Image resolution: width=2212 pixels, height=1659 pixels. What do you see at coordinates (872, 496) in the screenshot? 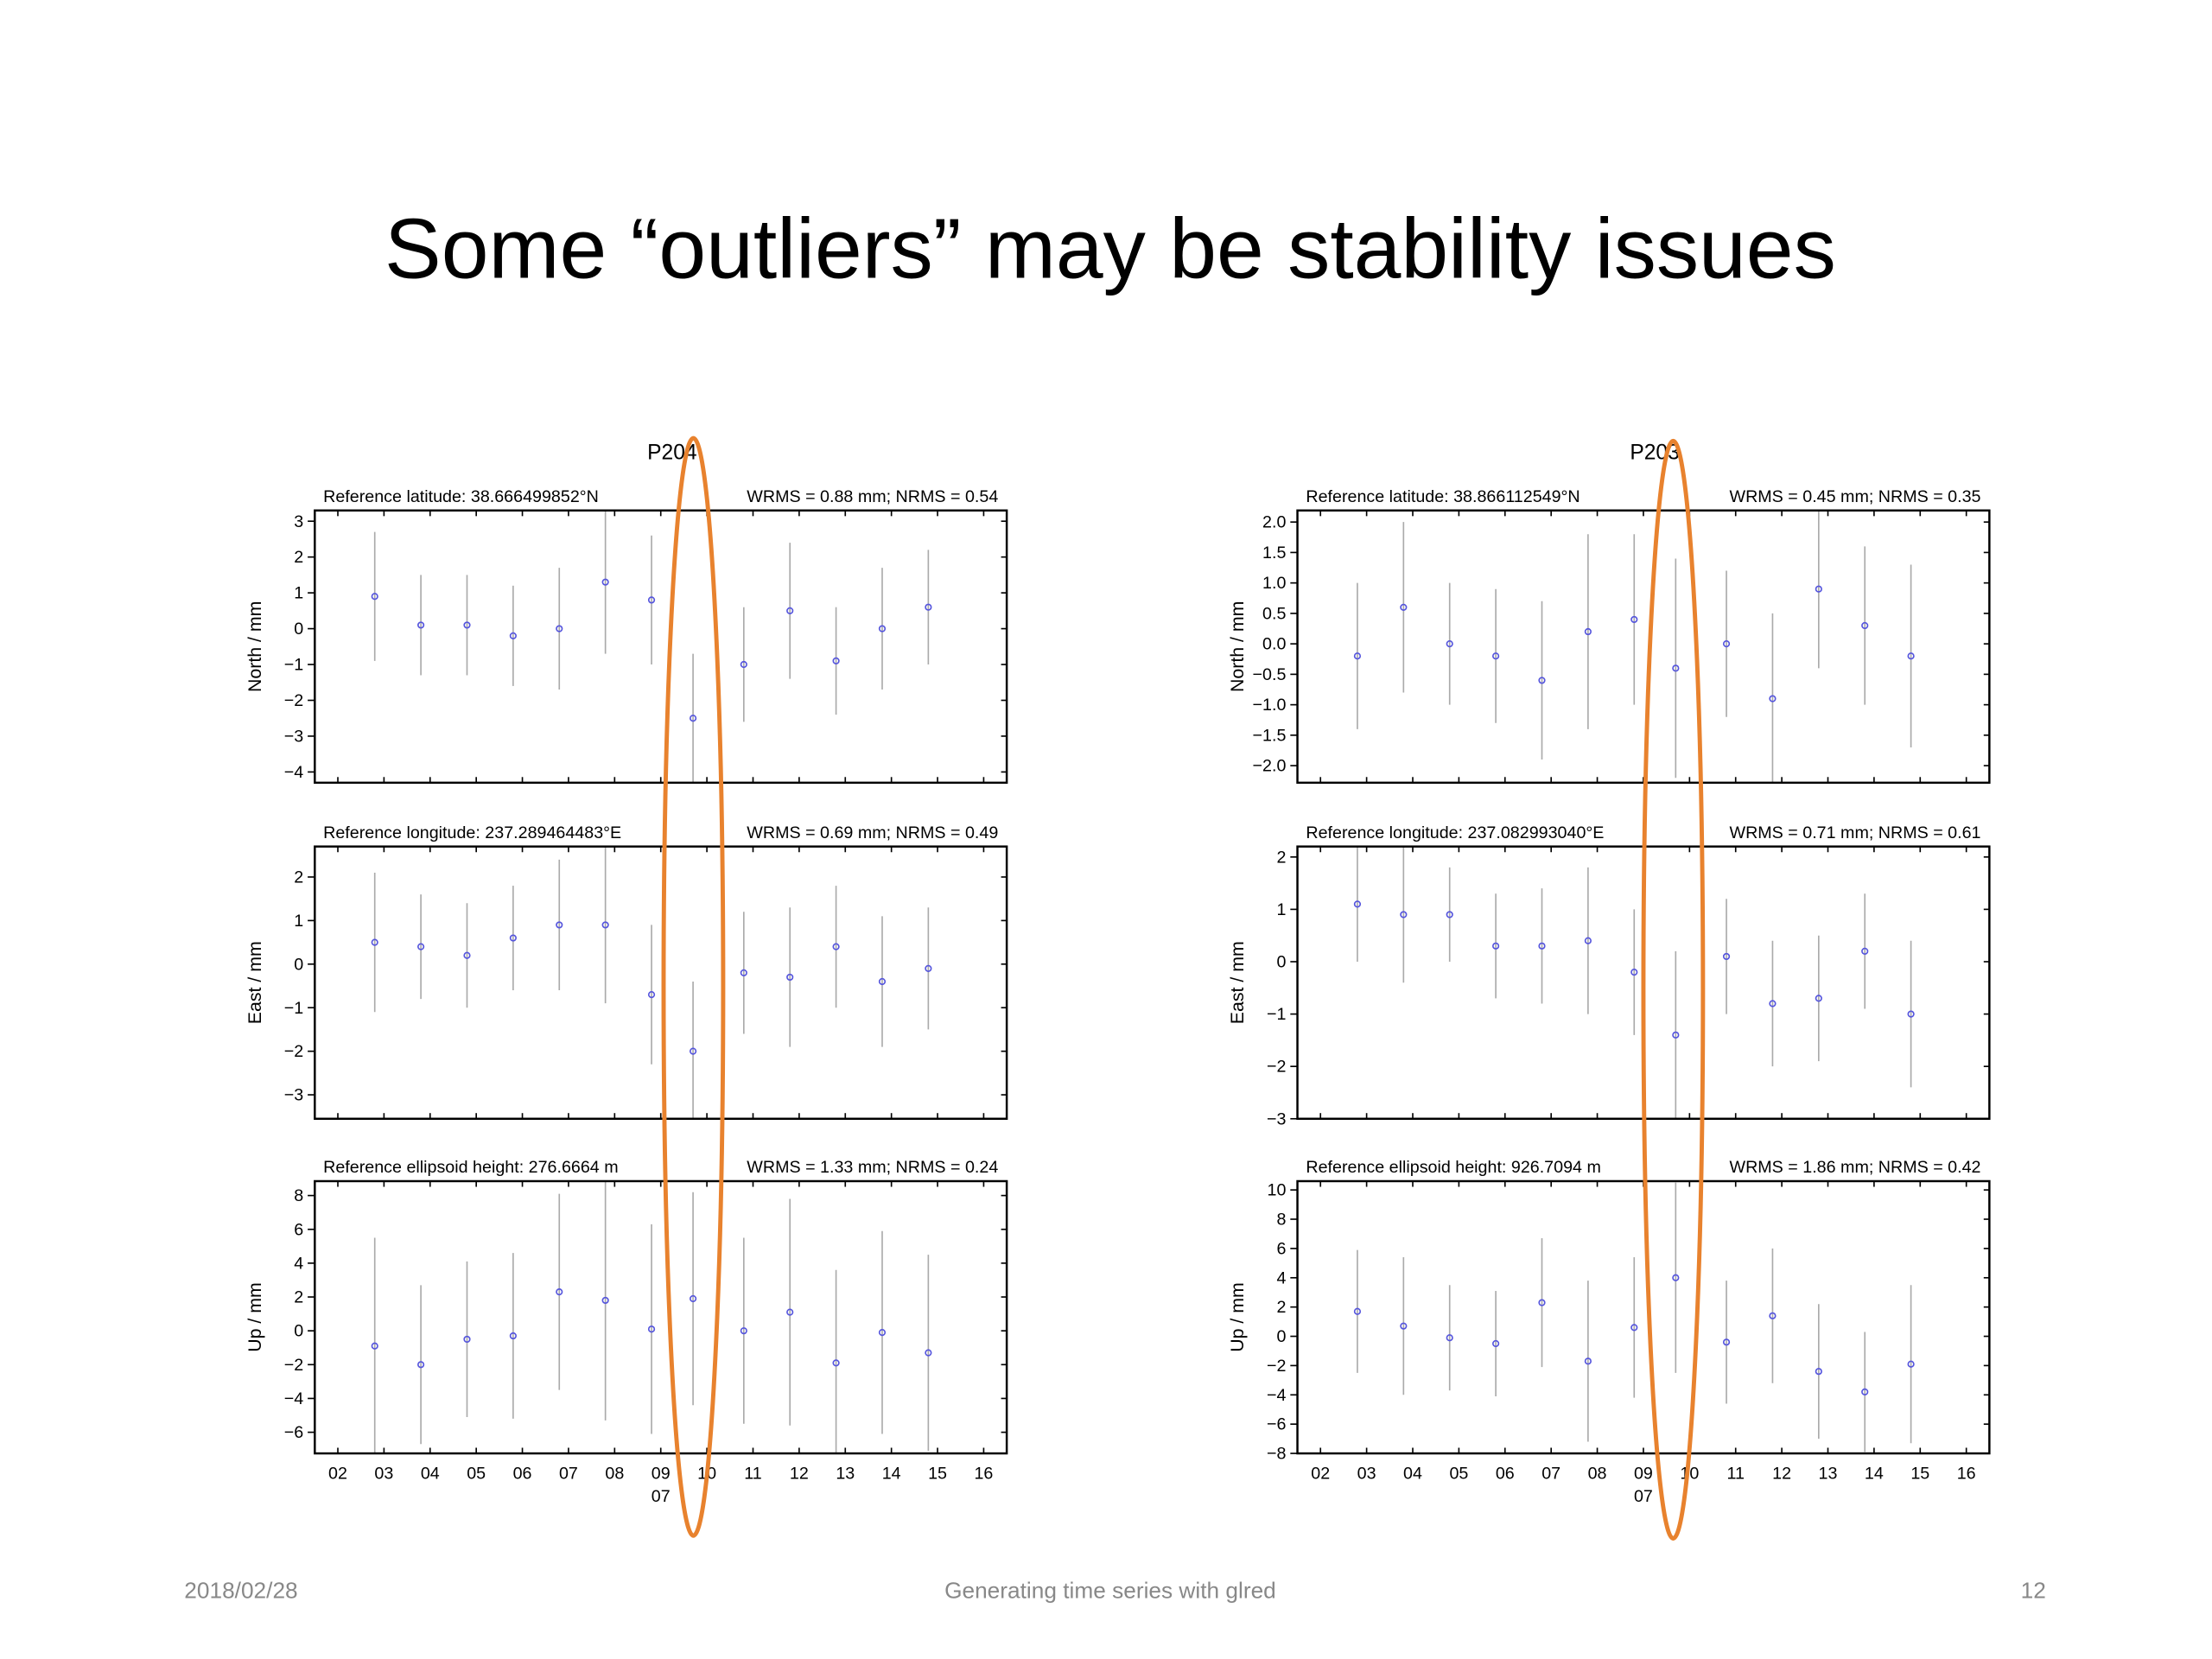
I see `panel-header-right: WRMS = 0.88 mm; NRMS = 0.54` at bounding box center [872, 496].